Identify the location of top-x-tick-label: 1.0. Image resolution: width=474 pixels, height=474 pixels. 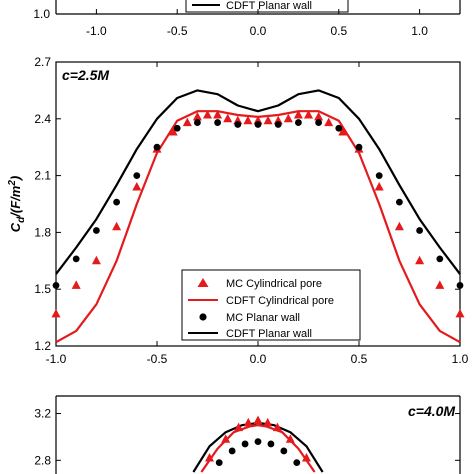
(419, 31).